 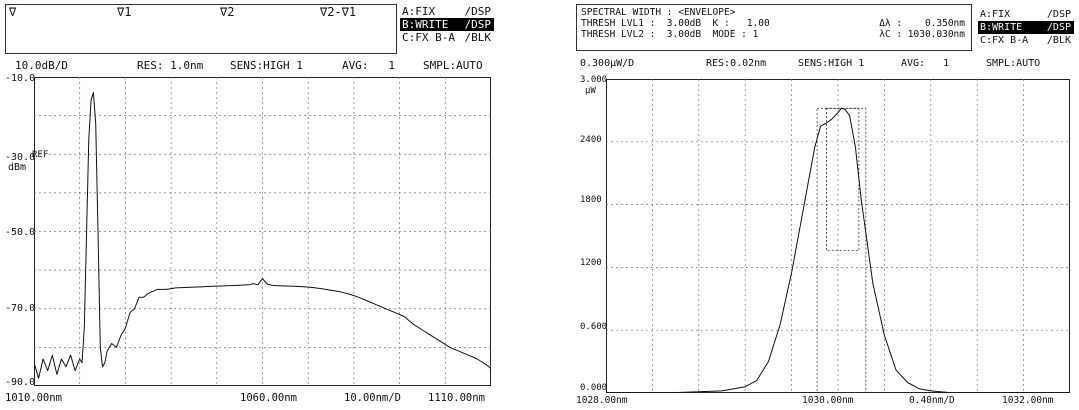 What do you see at coordinates (456, 398) in the screenshot?
I see `x-stop-label: 1110.00nm` at bounding box center [456, 398].